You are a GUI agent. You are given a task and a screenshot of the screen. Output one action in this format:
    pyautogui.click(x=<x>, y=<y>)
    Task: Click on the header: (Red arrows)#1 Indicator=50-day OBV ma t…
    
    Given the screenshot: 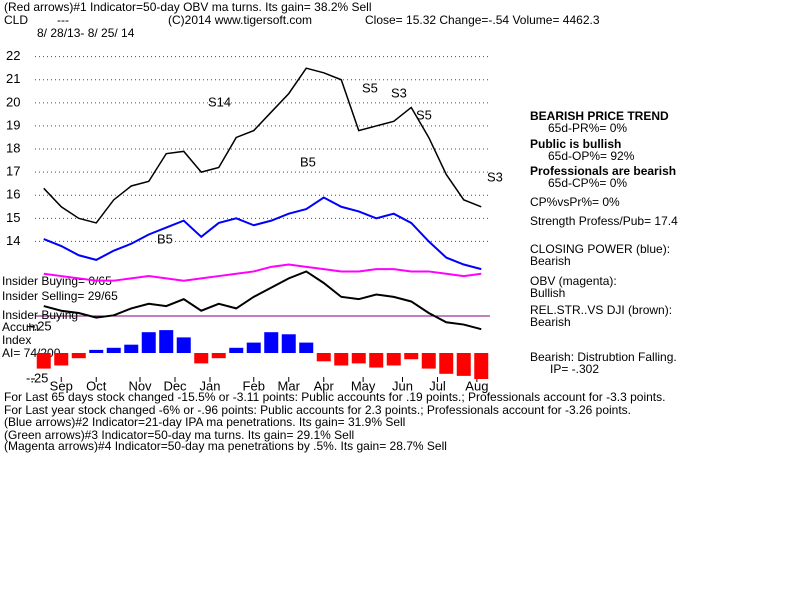 What is the action you would take?
    pyautogui.click(x=188, y=7)
    